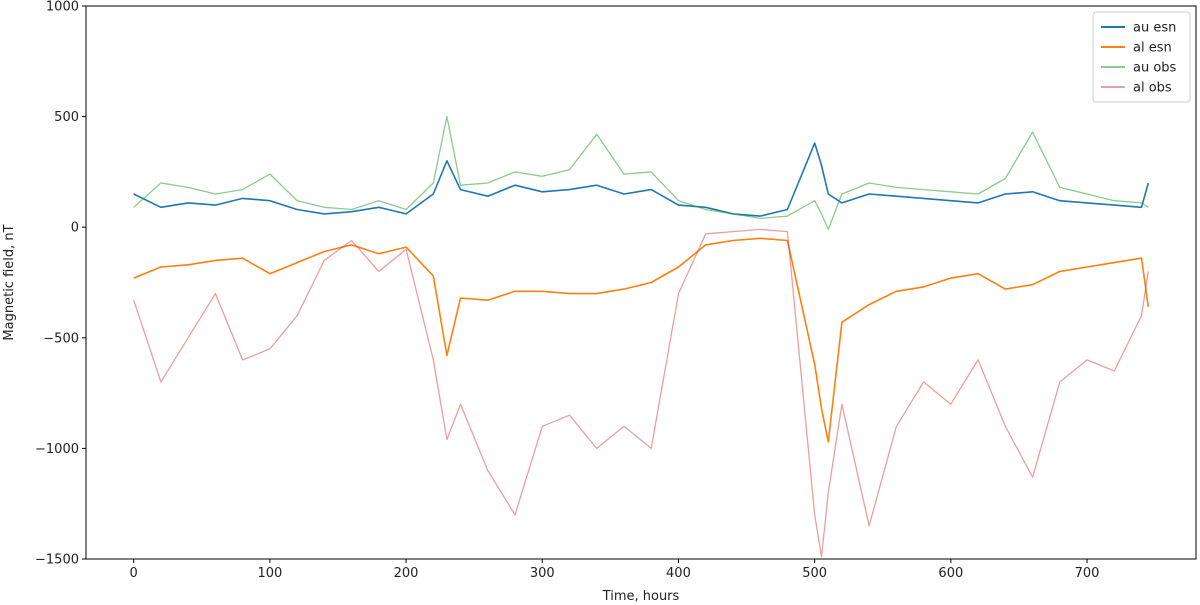  Describe the element at coordinates (1087, 573) in the screenshot. I see `x-tick-label: 700` at that location.